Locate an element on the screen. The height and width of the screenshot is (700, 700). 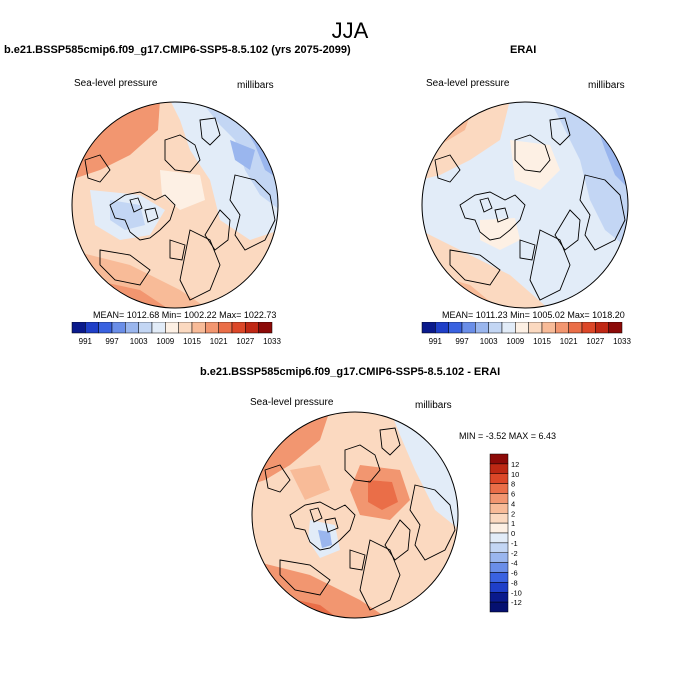
obs-panel-title: ERAI is located at coordinates (523, 50).